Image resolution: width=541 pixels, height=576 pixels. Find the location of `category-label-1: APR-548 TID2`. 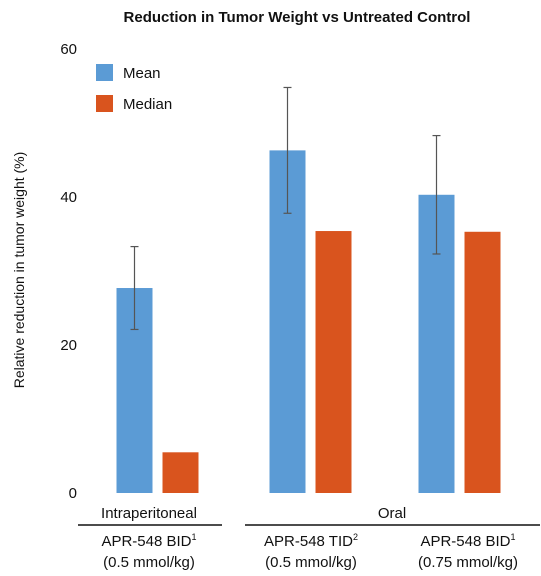

category-label-1: APR-548 TID2 is located at coordinates (311, 541).